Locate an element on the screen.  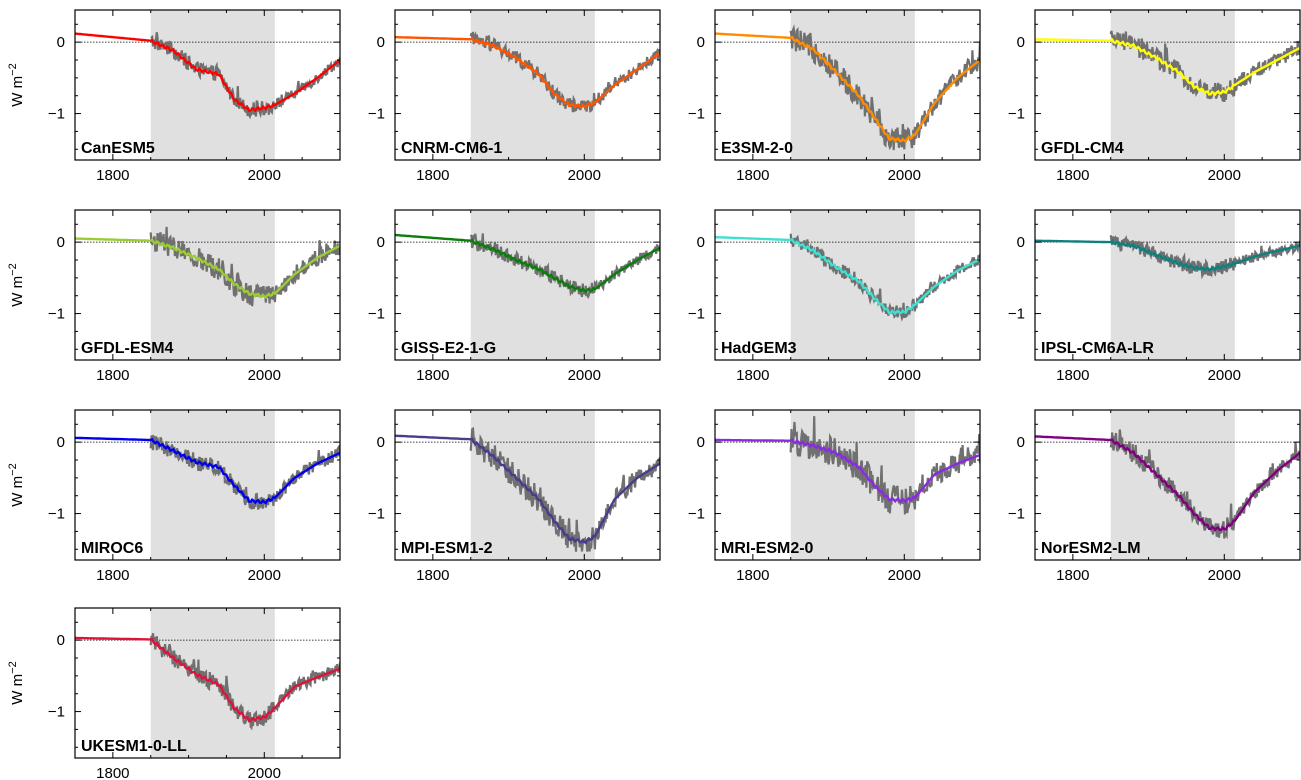
panel-canesm5: 1800 2000 0 −1 CanESM5 W m−2 is located at coordinates (174, 96).